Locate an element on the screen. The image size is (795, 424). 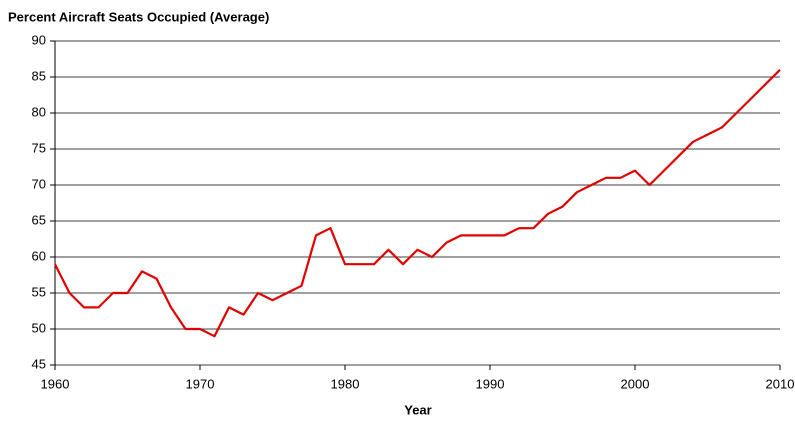
y-tick-label: 90 is located at coordinates (39, 39).